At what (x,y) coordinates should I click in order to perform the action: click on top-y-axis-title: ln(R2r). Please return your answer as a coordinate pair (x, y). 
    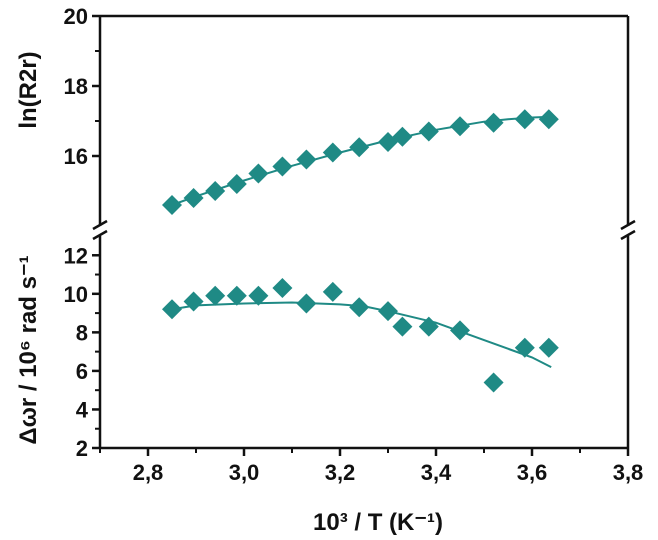
    Looking at the image, I should click on (28, 89).